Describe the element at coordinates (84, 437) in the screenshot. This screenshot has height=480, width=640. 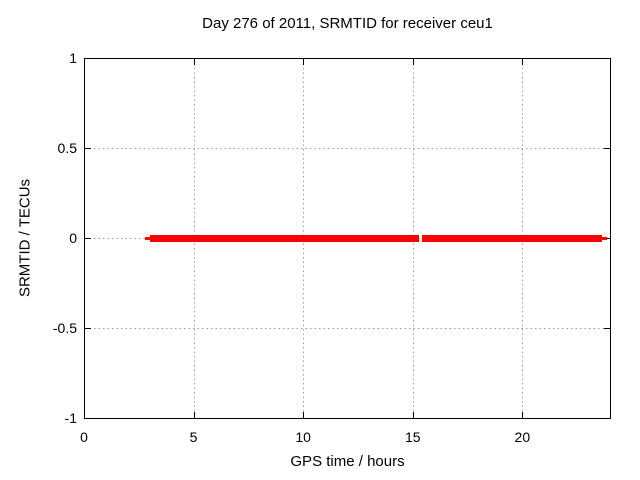
I see `x-tick-label: 0` at that location.